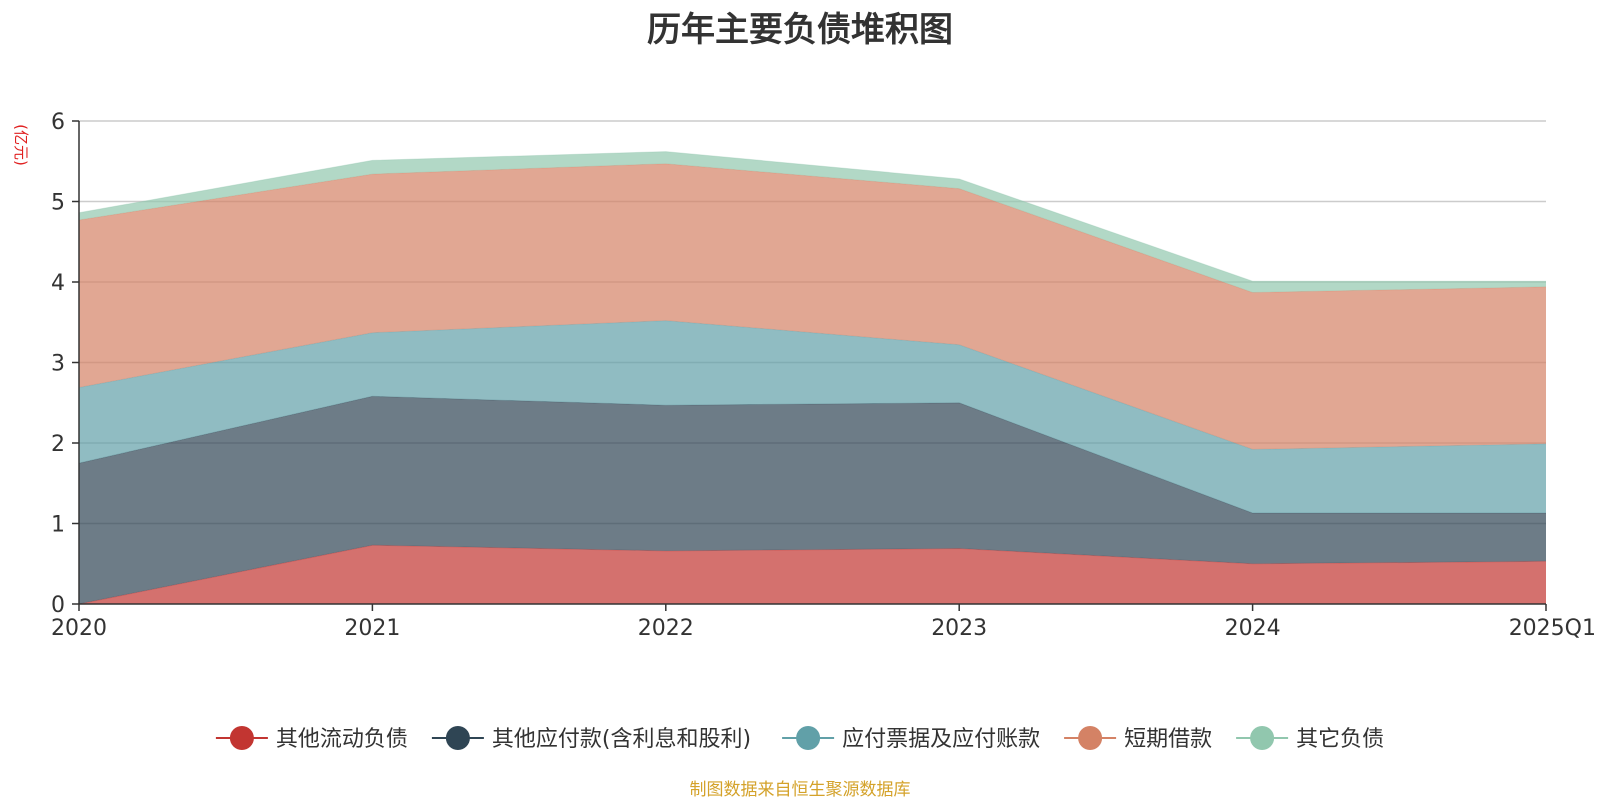  I want to click on legend-label: 短期借款, so click(1168, 739).